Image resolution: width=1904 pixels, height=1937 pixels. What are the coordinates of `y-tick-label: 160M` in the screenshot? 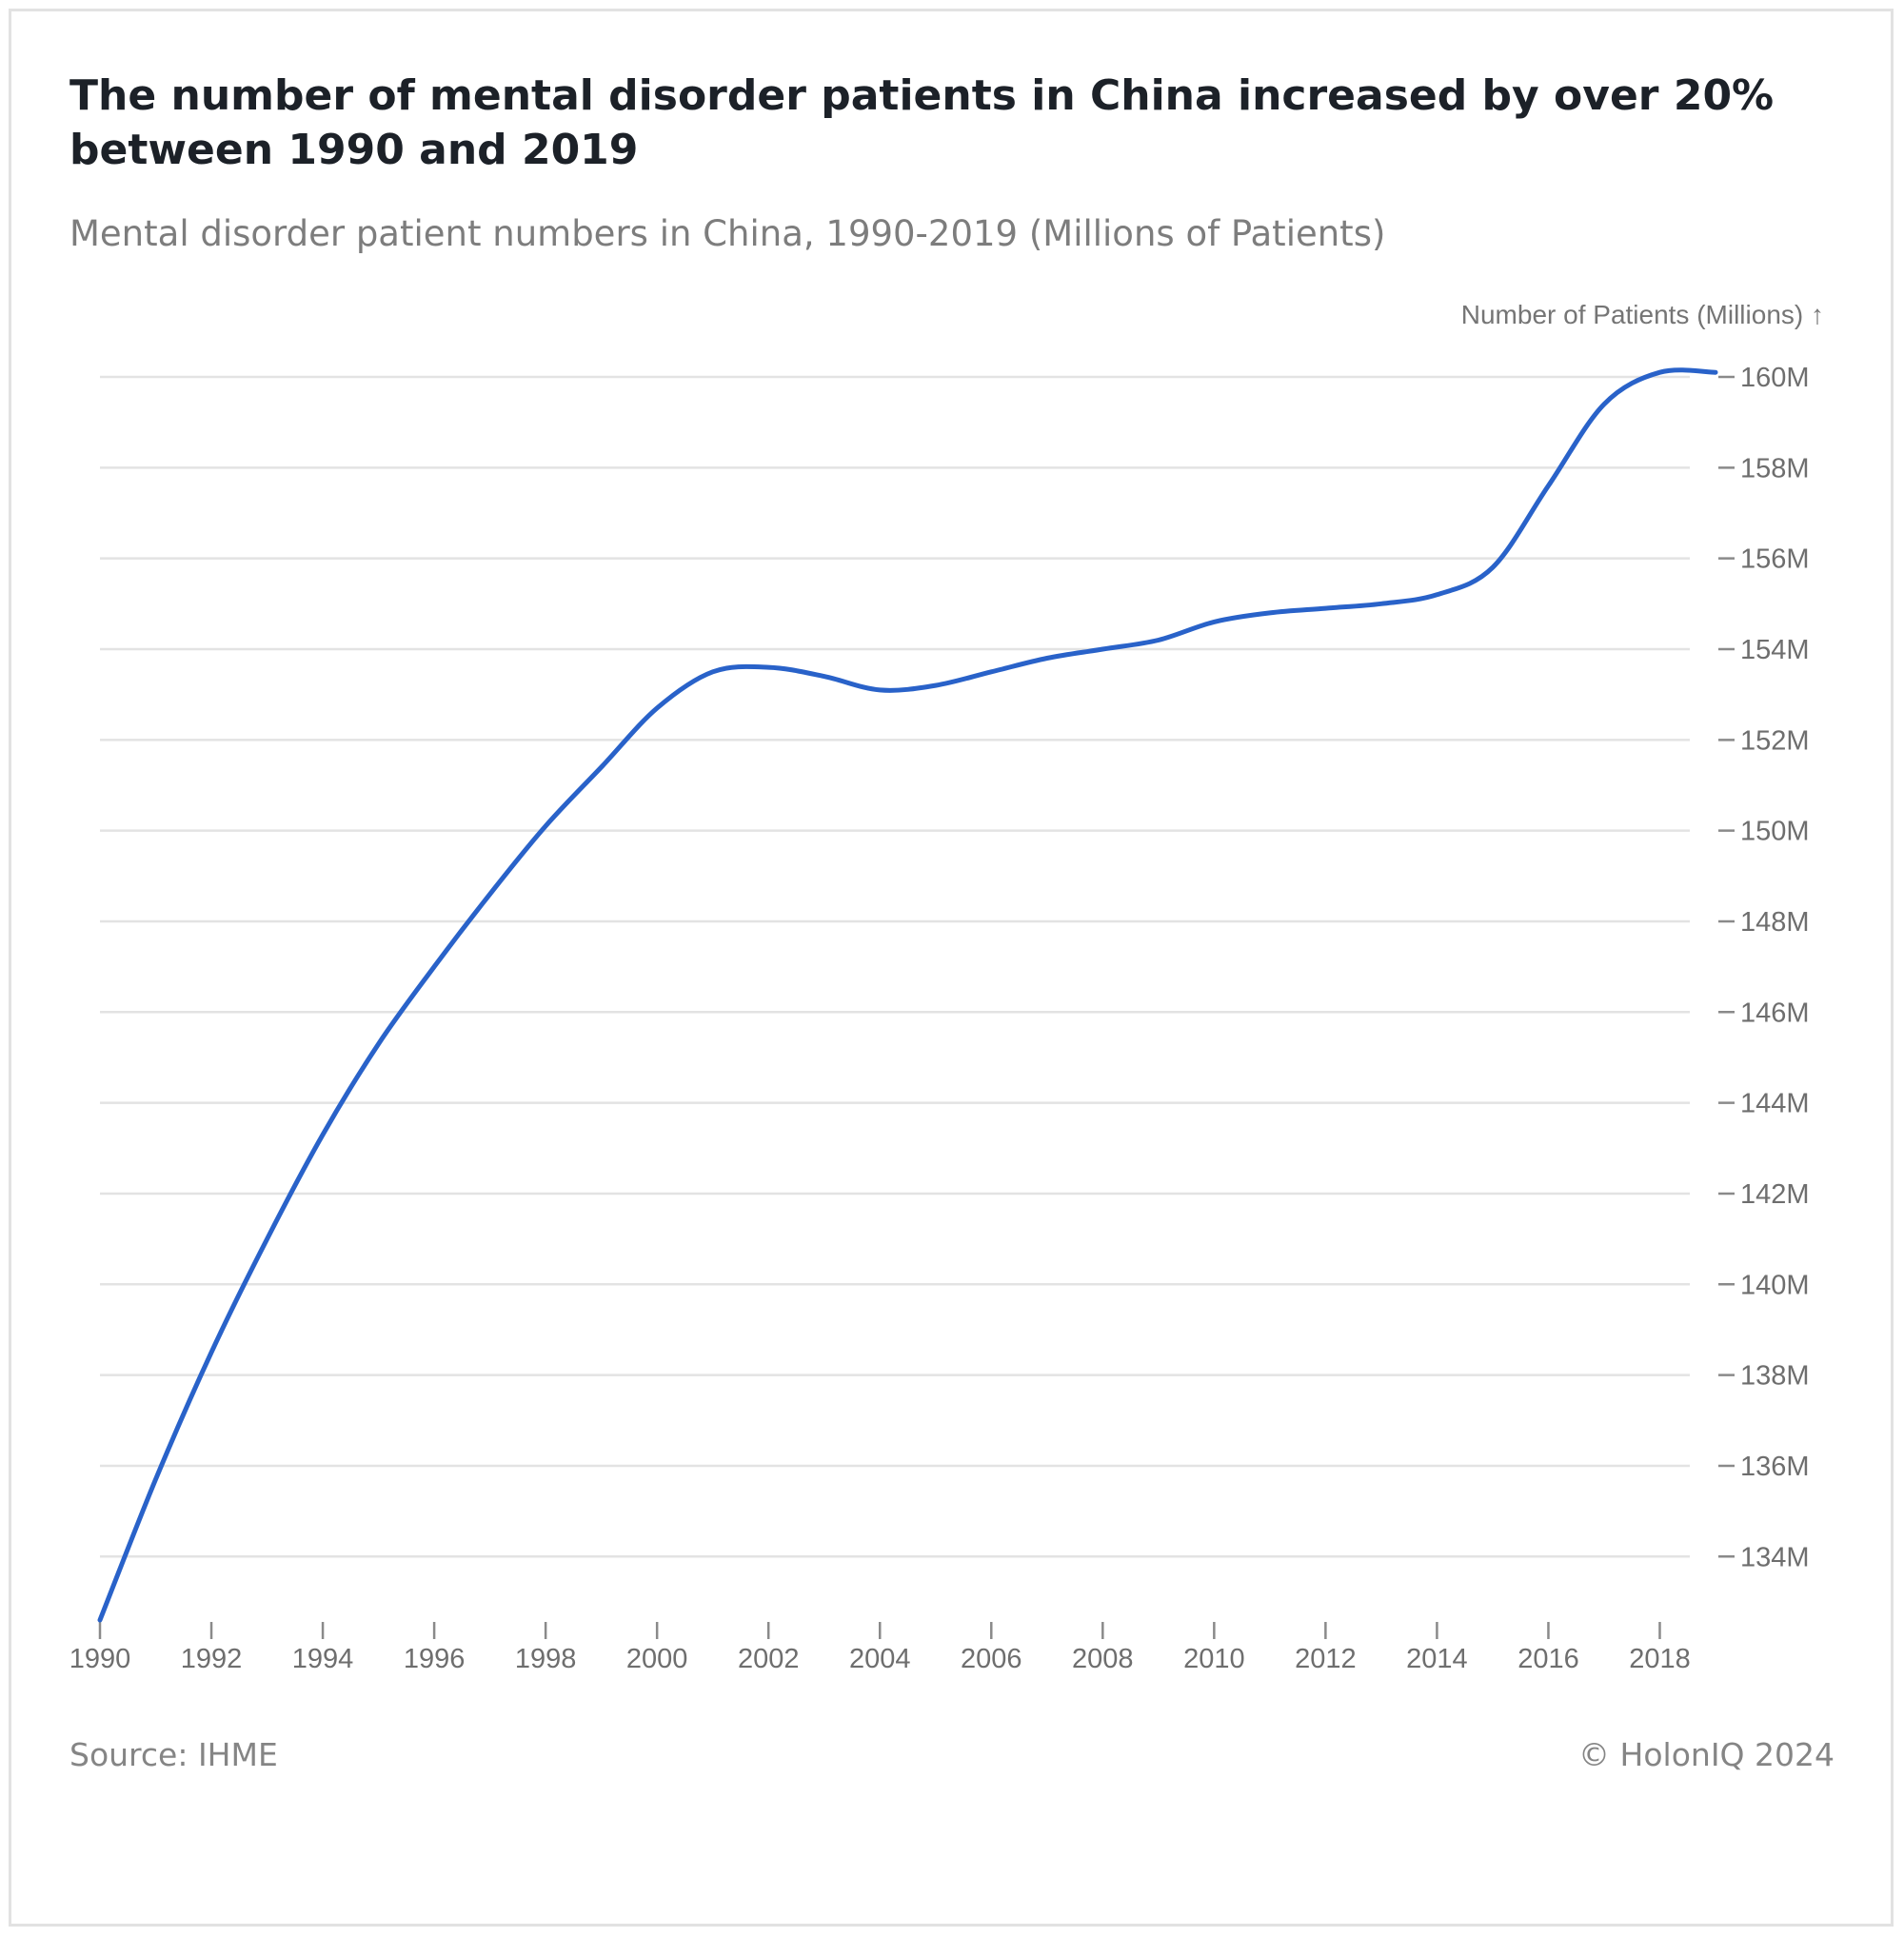 It's located at (1775, 378).